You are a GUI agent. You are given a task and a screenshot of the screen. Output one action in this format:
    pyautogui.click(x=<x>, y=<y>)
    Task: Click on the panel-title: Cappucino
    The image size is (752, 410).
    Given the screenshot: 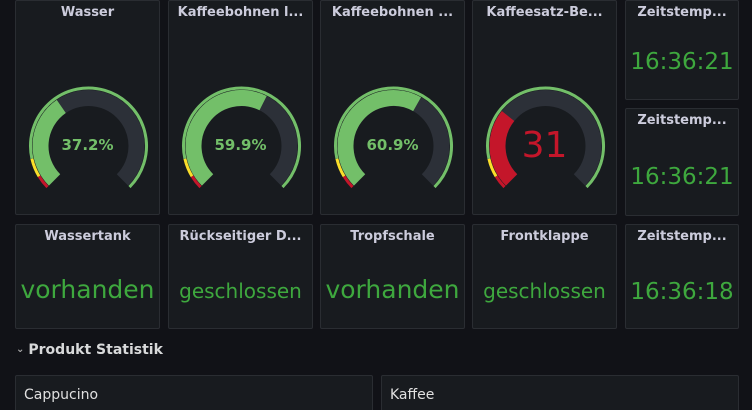 What is the action you would take?
    pyautogui.click(x=61, y=395)
    